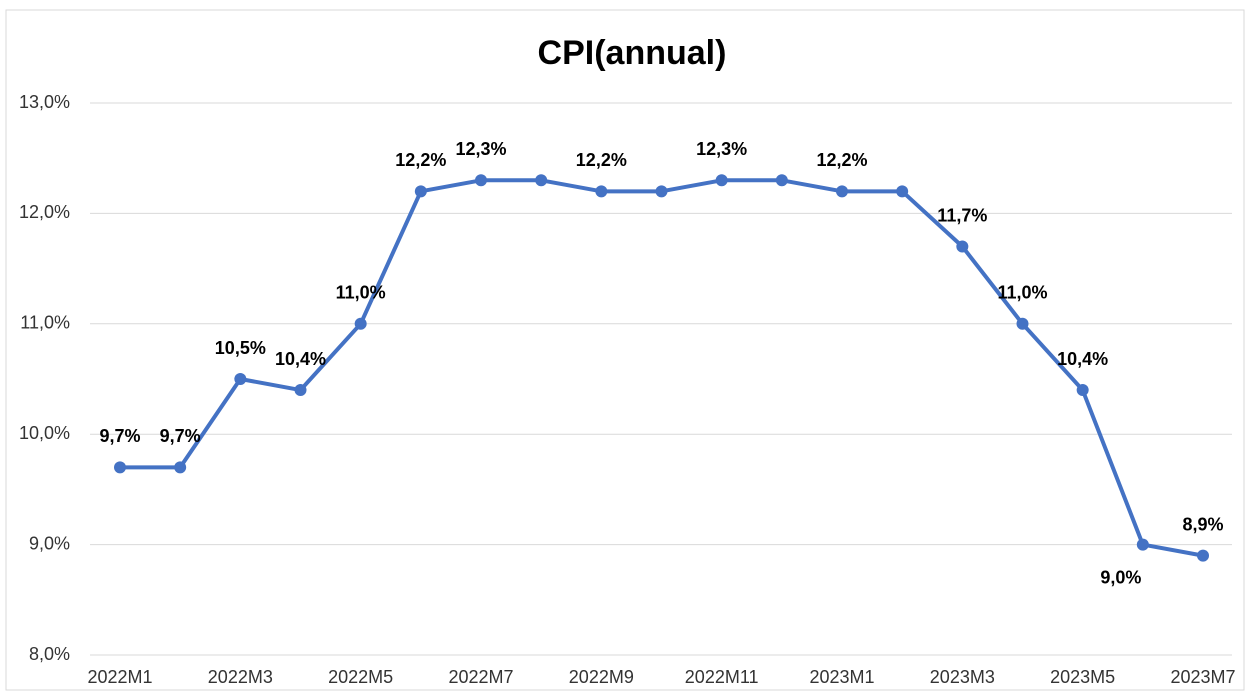  I want to click on y-tick-label: 11,0%, so click(45, 323).